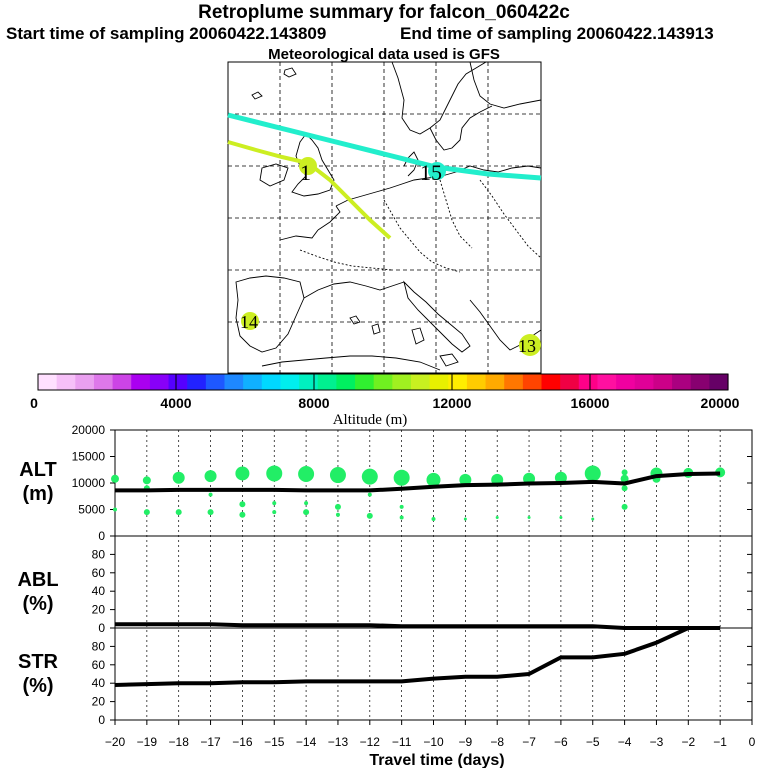 The width and height of the screenshot is (768, 768). What do you see at coordinates (590, 403) in the screenshot?
I see `cb-tick-4: 16000` at bounding box center [590, 403].